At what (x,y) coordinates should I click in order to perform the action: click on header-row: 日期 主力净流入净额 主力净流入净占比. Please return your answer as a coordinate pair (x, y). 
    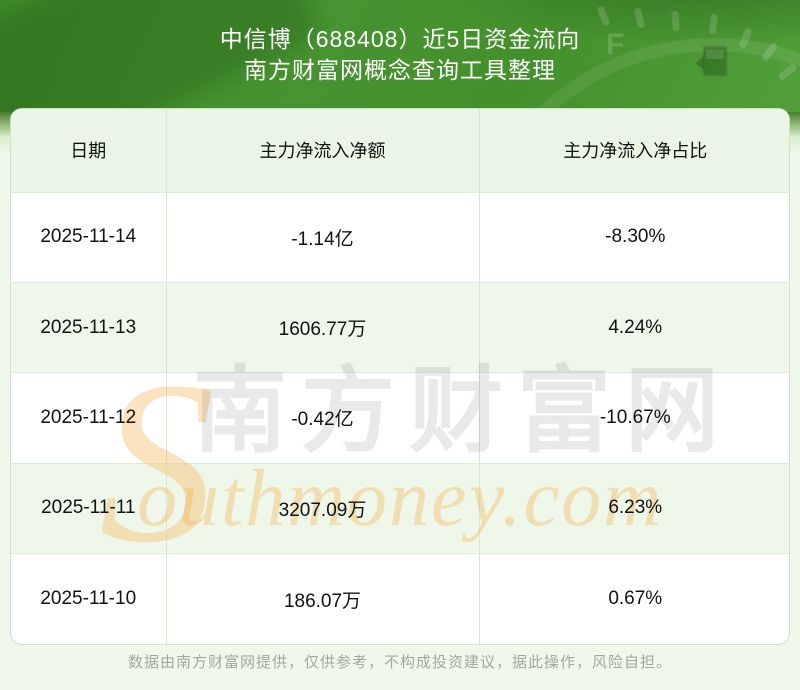
    Looking at the image, I should click on (400, 150).